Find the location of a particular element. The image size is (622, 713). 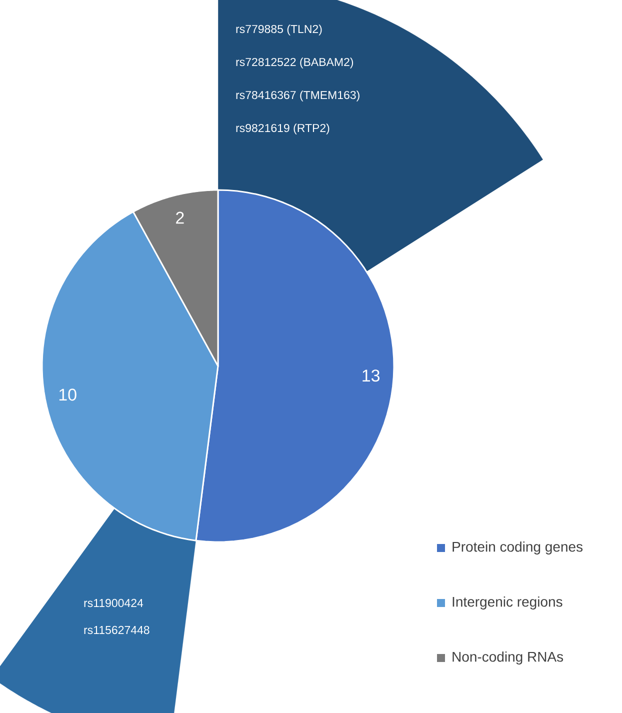

legend-label: Protein coding genes is located at coordinates (517, 548).